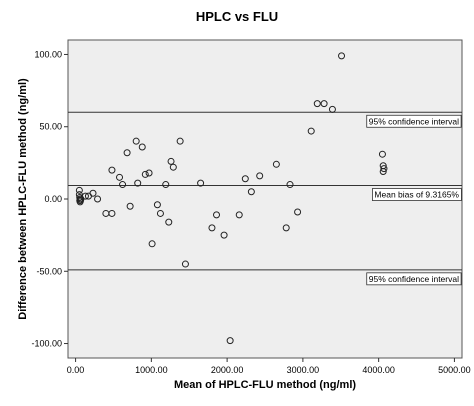  I want to click on x-tick-label: 1000.00, so click(151, 370).